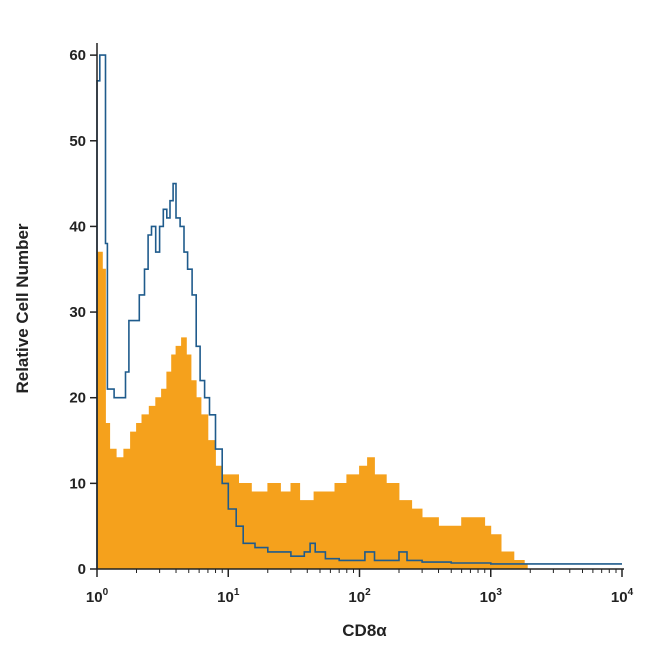 This screenshot has height=650, width=650. I want to click on y-tick-label: 50, so click(77, 141).